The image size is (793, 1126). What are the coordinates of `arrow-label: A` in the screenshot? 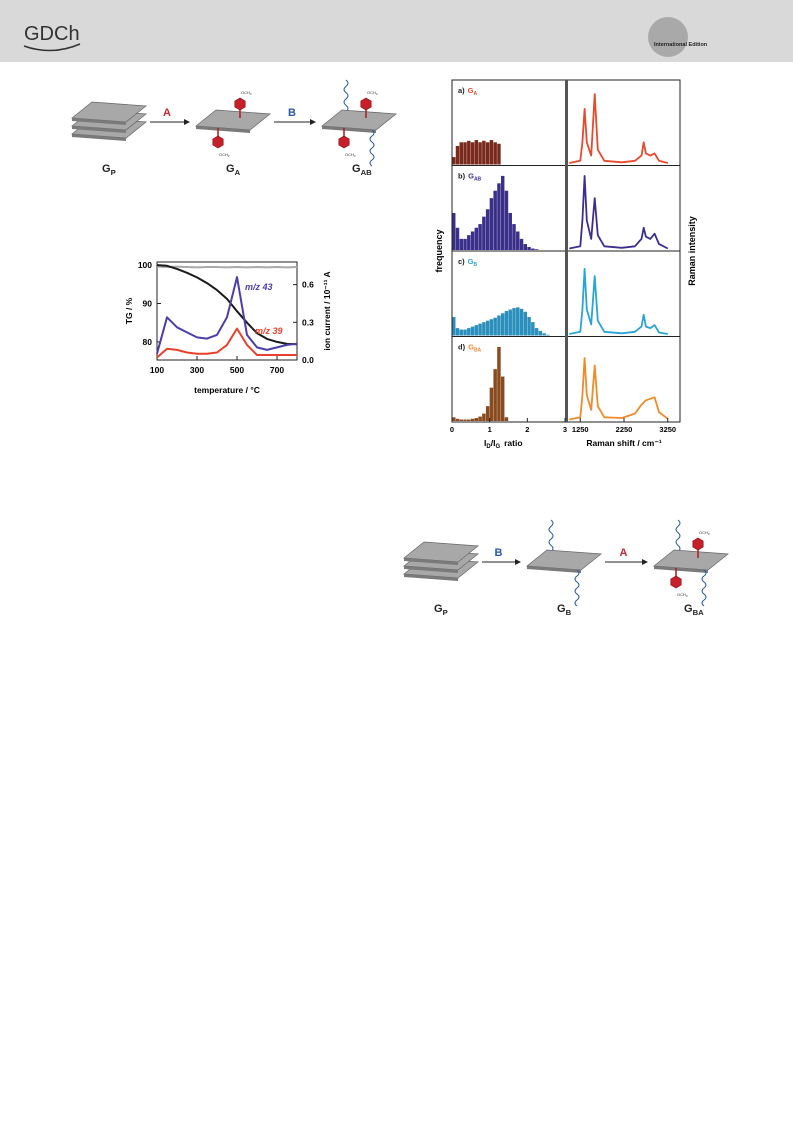 It's located at (624, 553).